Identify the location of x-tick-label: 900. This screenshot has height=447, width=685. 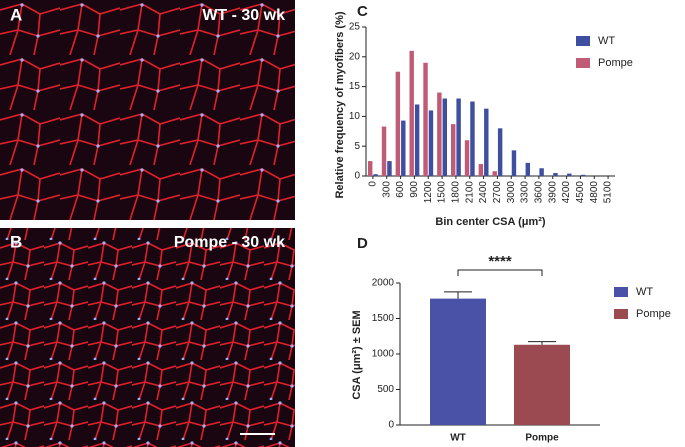
(414, 189).